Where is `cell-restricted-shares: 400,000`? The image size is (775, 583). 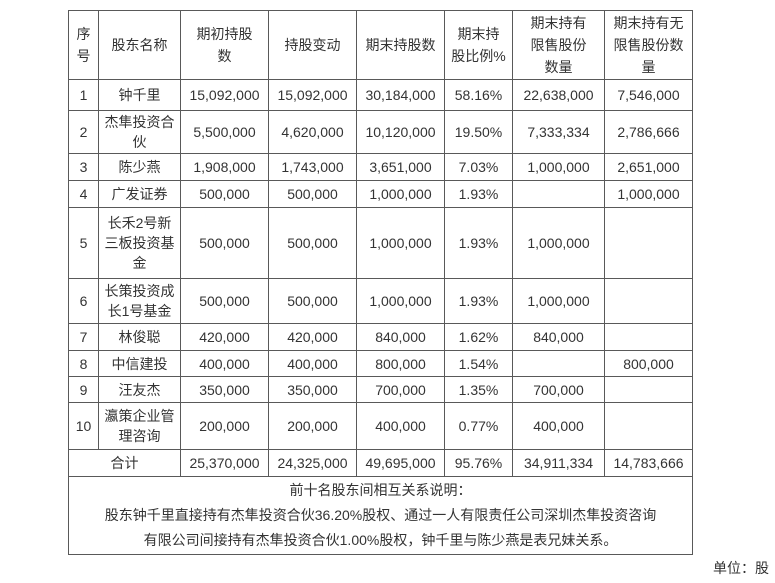
cell-restricted-shares: 400,000 is located at coordinates (558, 426).